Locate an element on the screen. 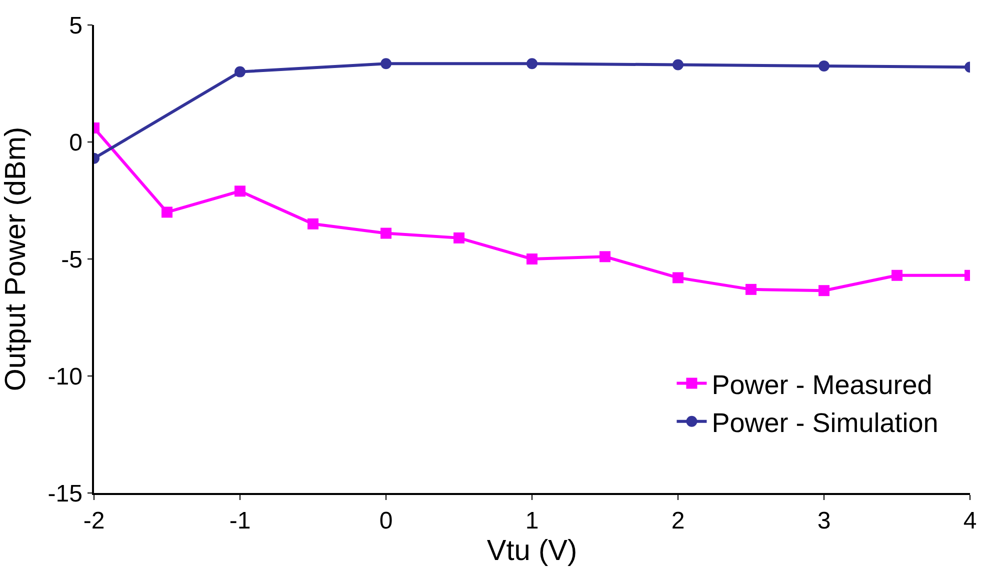 The width and height of the screenshot is (1000, 573). y-tick-label: -10 is located at coordinates (65, 376).